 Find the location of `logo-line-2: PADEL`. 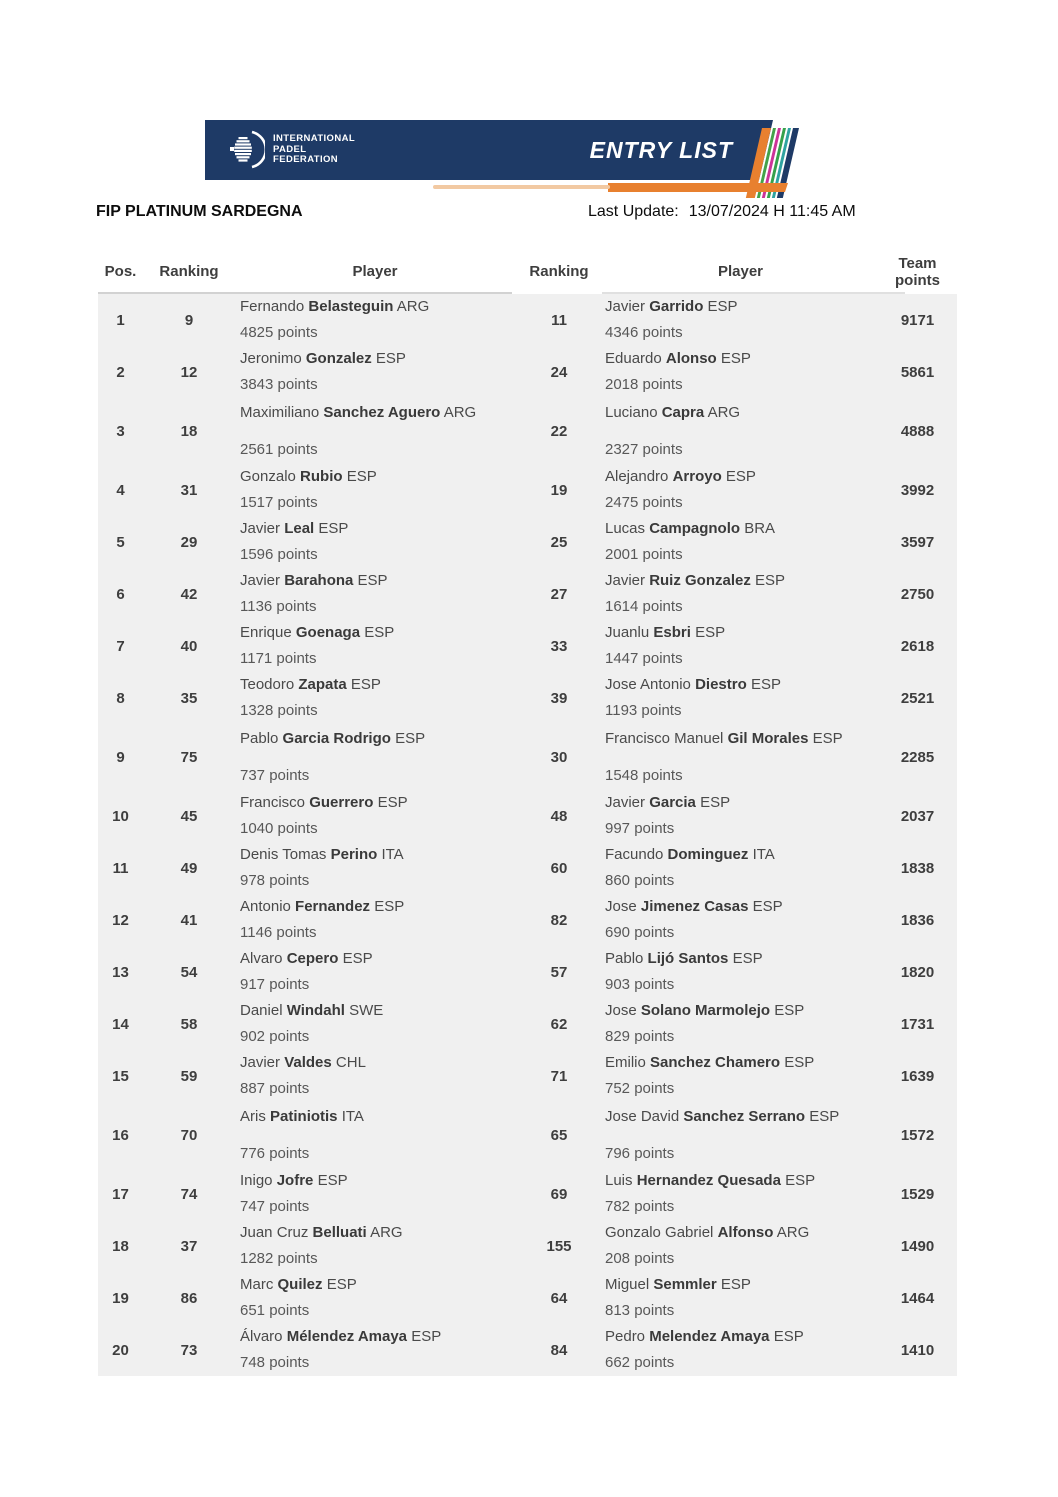

logo-line-2: PADEL is located at coordinates (290, 149).